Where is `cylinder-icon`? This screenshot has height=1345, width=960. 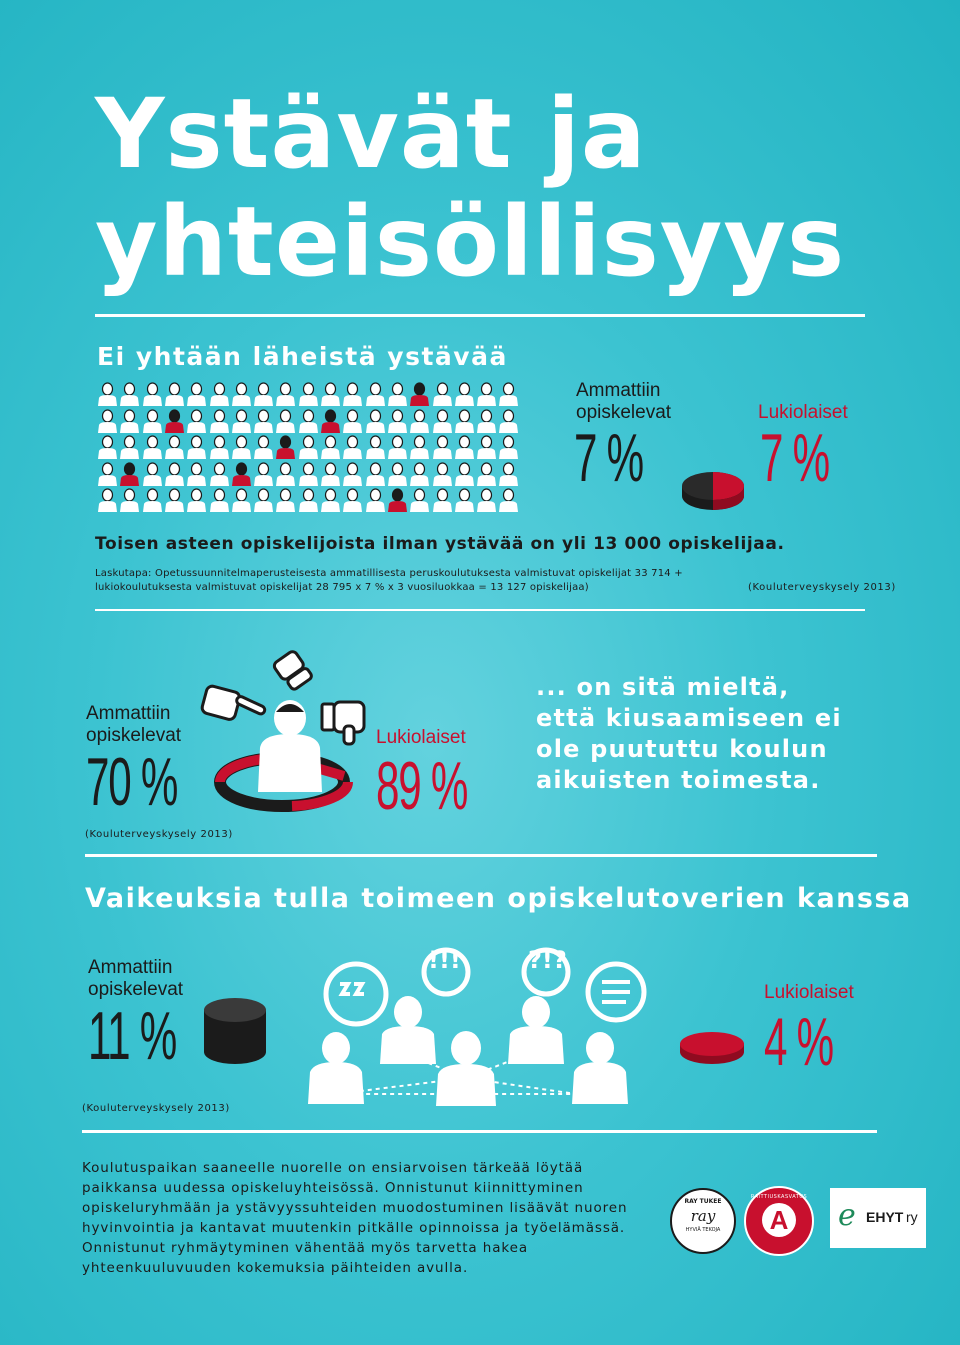 cylinder-icon is located at coordinates (235, 1031).